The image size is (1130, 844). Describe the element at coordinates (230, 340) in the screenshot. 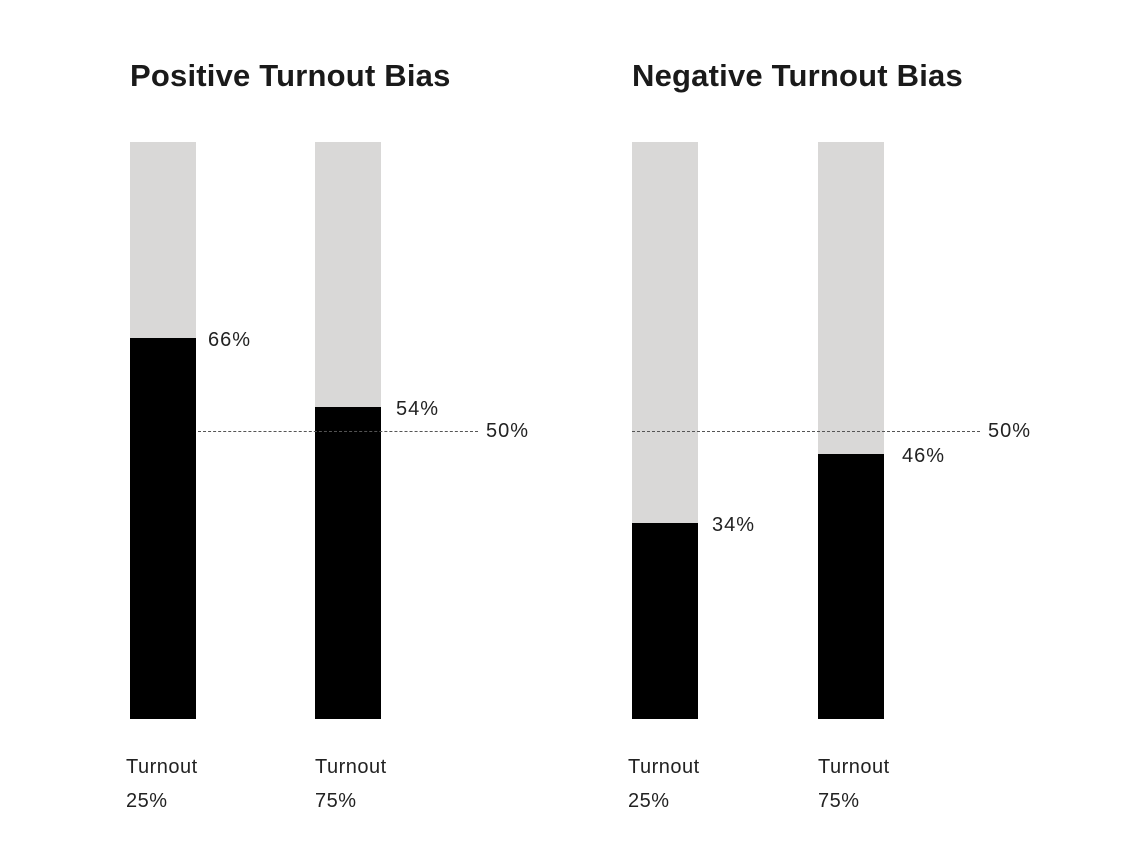

I see `value-label-turnout-25: 66%` at that location.